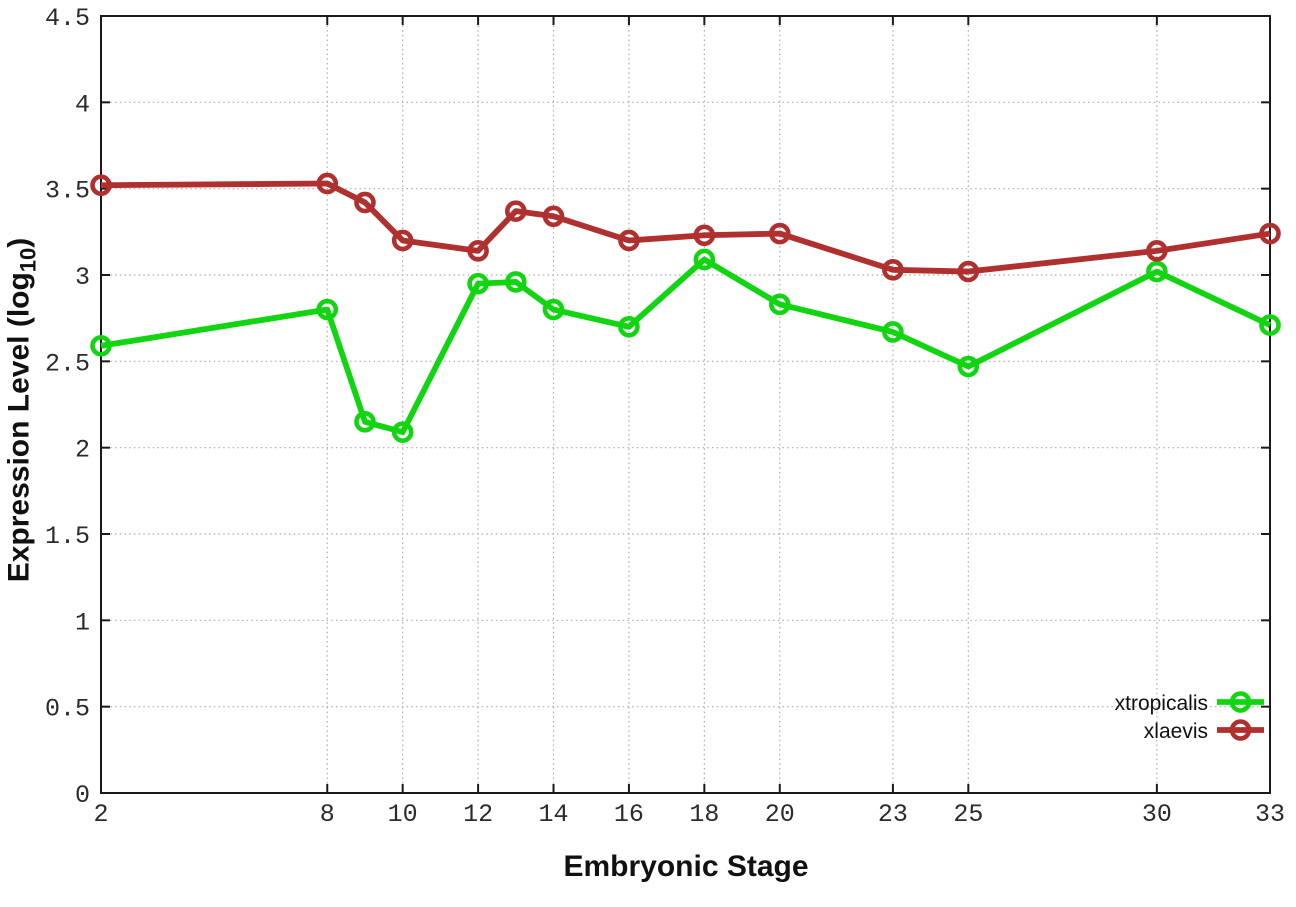  What do you see at coordinates (1240, 702) in the screenshot?
I see `legend-marker-xtropicalis` at bounding box center [1240, 702].